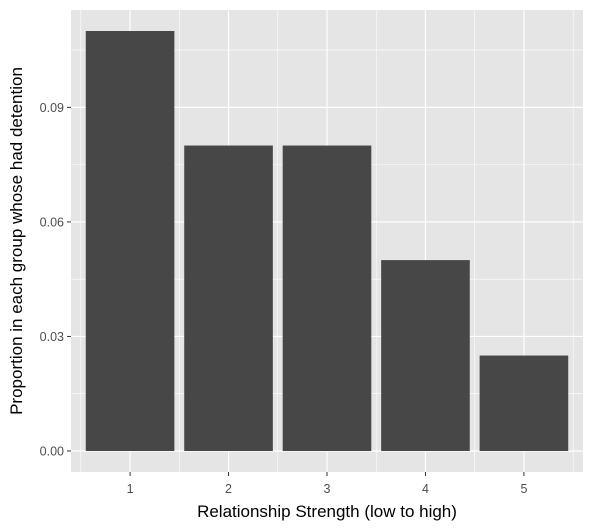 The width and height of the screenshot is (592, 528). Describe the element at coordinates (52, 337) in the screenshot. I see `y-tick-label: 0.03` at that location.